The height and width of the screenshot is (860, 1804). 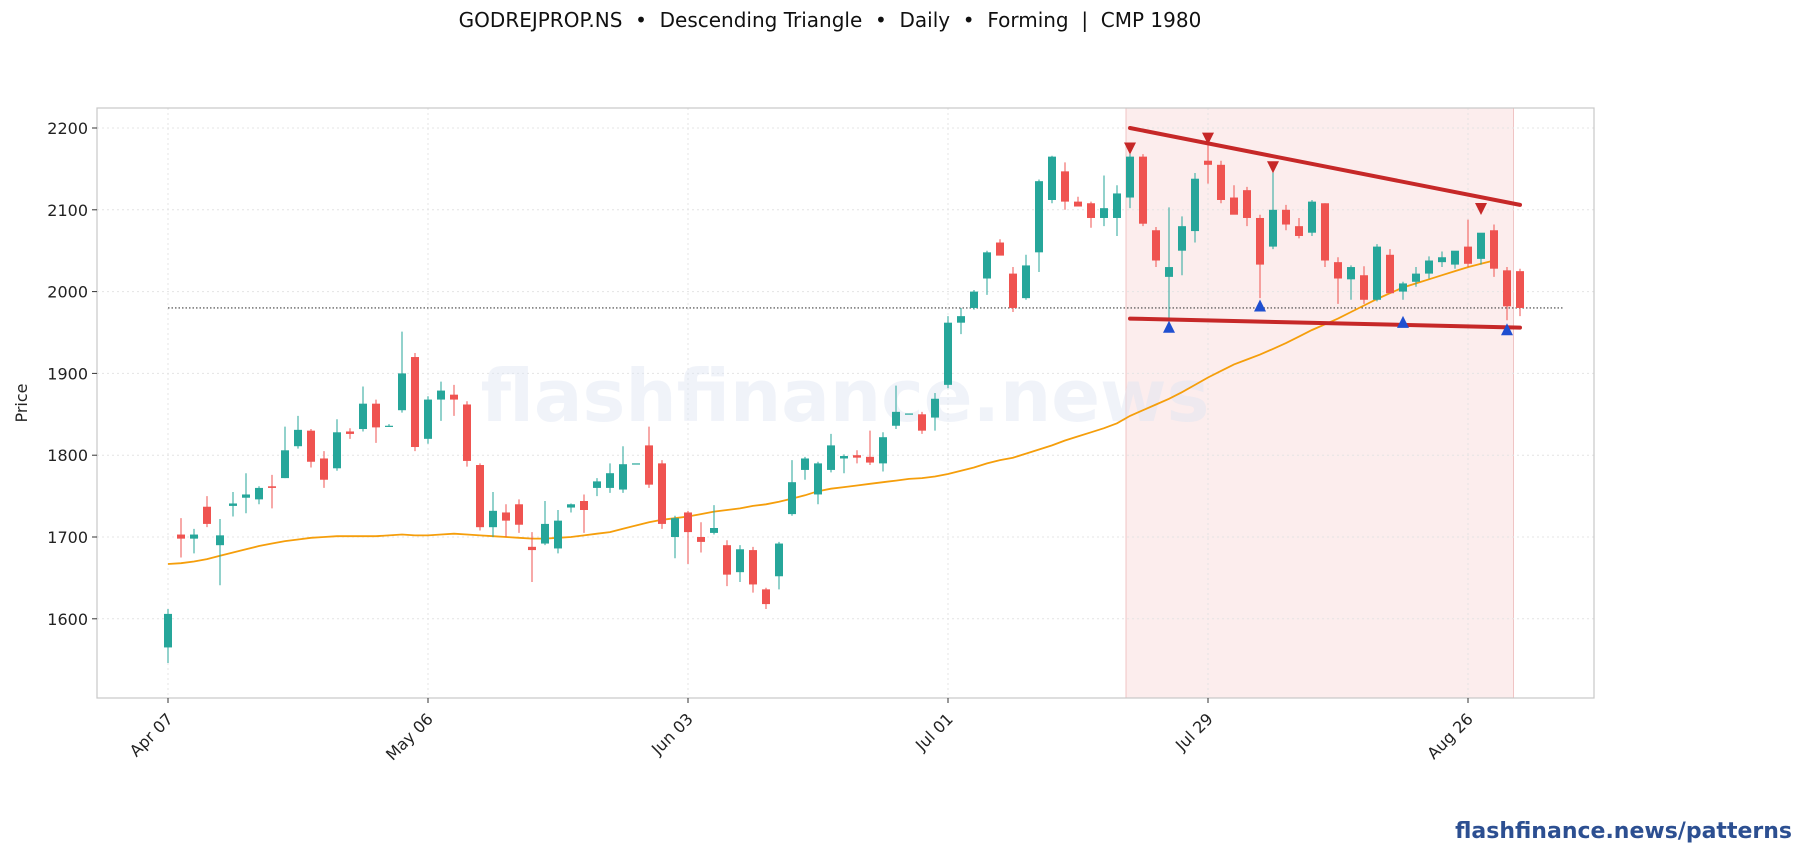 I want to click on y-tick-label: 2000, so click(x=67, y=292).